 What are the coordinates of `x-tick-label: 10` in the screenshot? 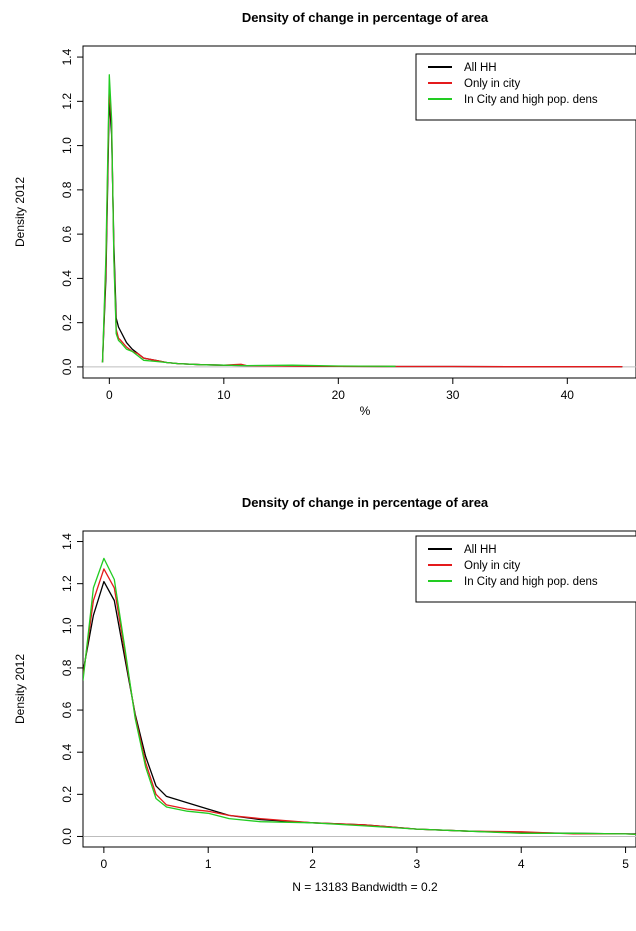 It's located at (224, 395).